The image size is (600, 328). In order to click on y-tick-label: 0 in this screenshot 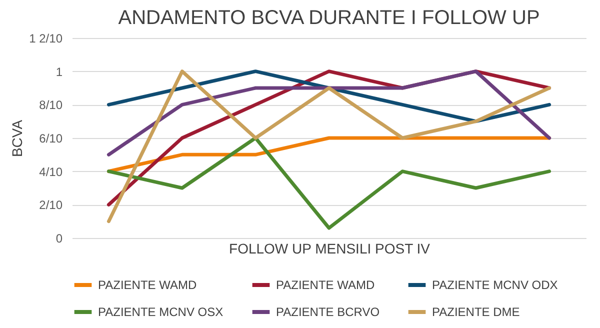, I will do `click(59, 239)`.